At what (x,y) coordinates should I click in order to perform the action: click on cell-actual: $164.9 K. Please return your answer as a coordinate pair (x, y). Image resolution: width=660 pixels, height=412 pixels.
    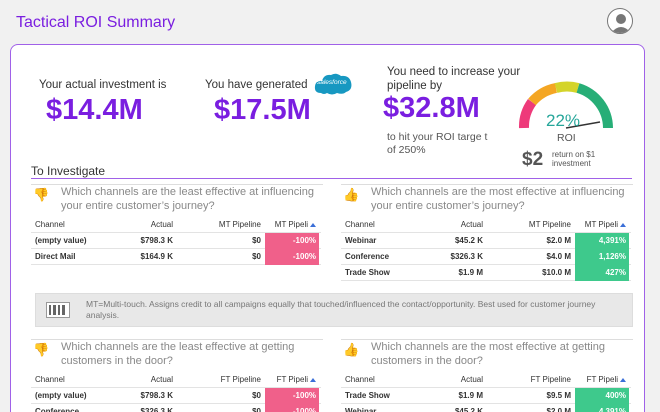
    Looking at the image, I should click on (156, 256).